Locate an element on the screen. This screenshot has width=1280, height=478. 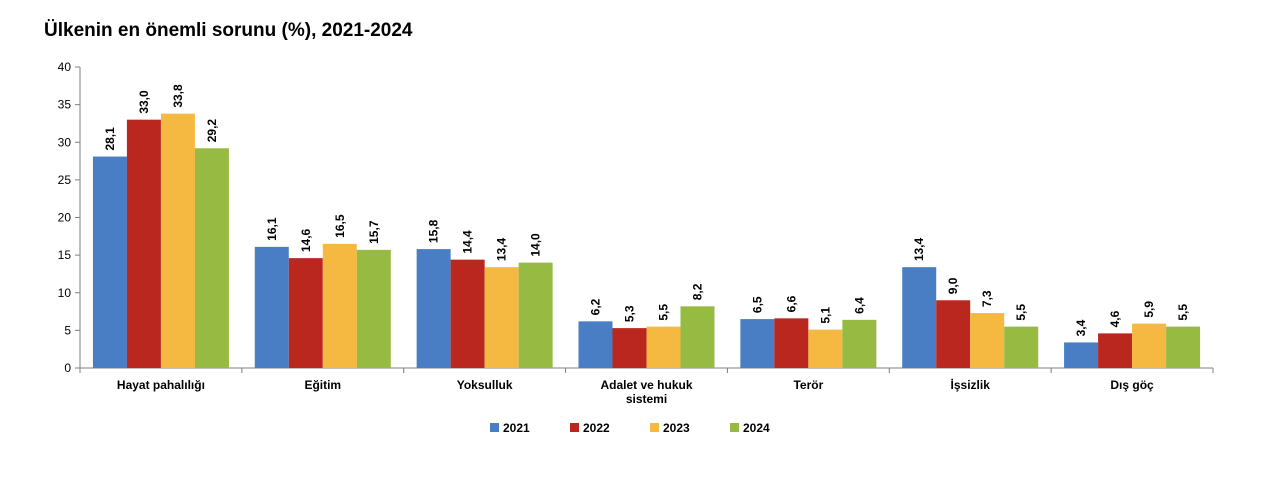
y-tick-label: 40 is located at coordinates (65, 67).